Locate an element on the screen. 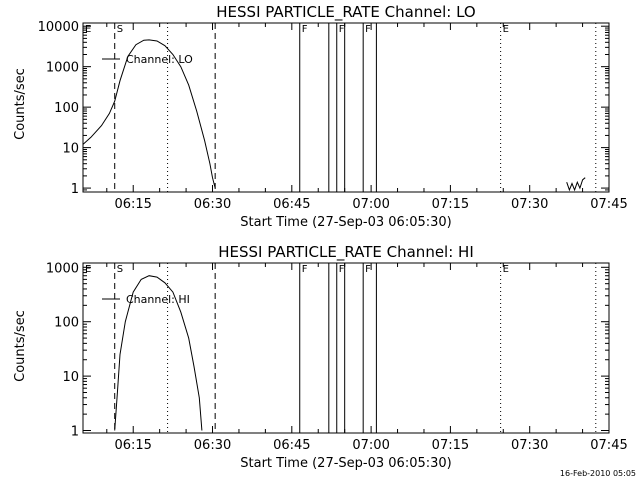  legend-label: Channel: LO is located at coordinates (159, 59).